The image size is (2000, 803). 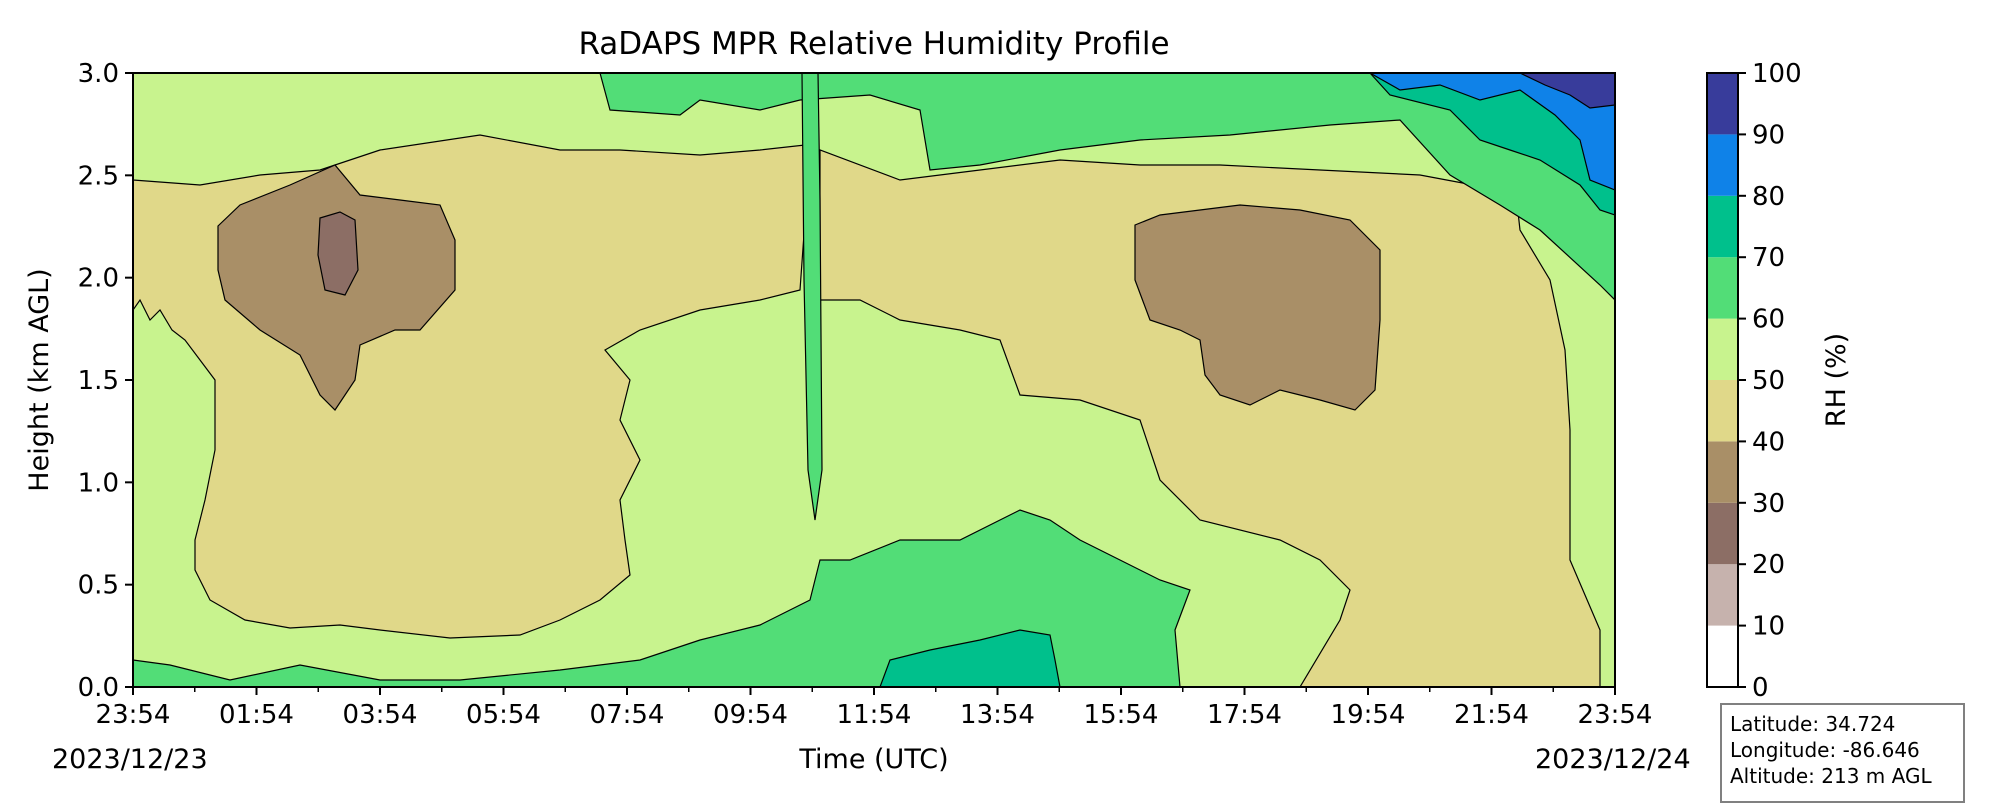 I want to click on x-tick-label: 03:54, so click(x=380, y=715).